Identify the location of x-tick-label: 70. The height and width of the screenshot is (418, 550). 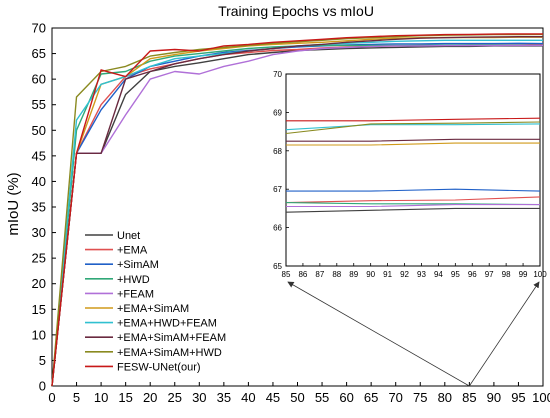
(395, 397).